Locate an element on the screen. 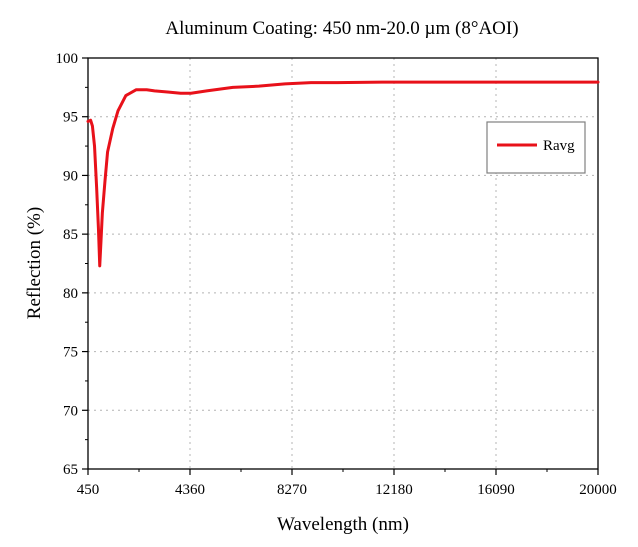 Image resolution: width=638 pixels, height=547 pixels. y-tick-label: 75 is located at coordinates (70, 353).